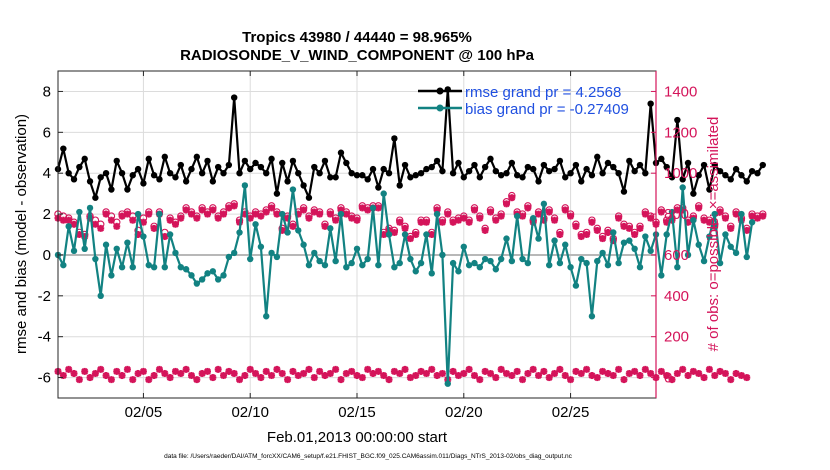  I want to click on y-left-tick-label: 8, so click(47, 91).